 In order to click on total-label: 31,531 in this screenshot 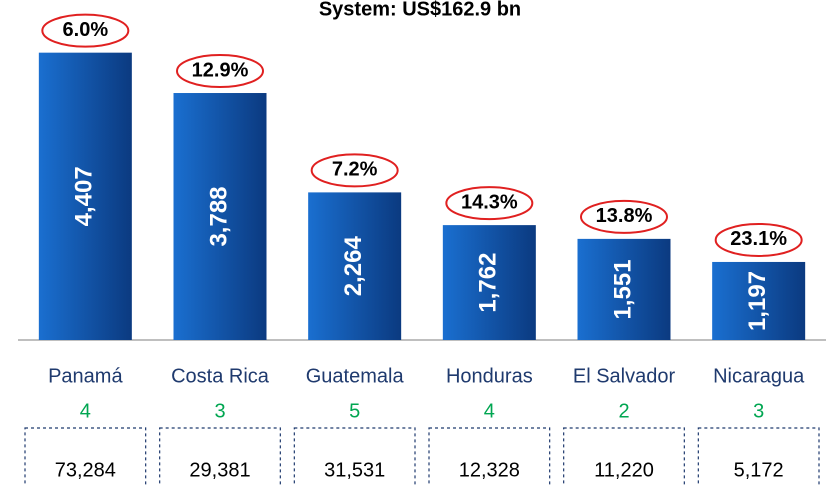, I will do `click(354, 470)`.